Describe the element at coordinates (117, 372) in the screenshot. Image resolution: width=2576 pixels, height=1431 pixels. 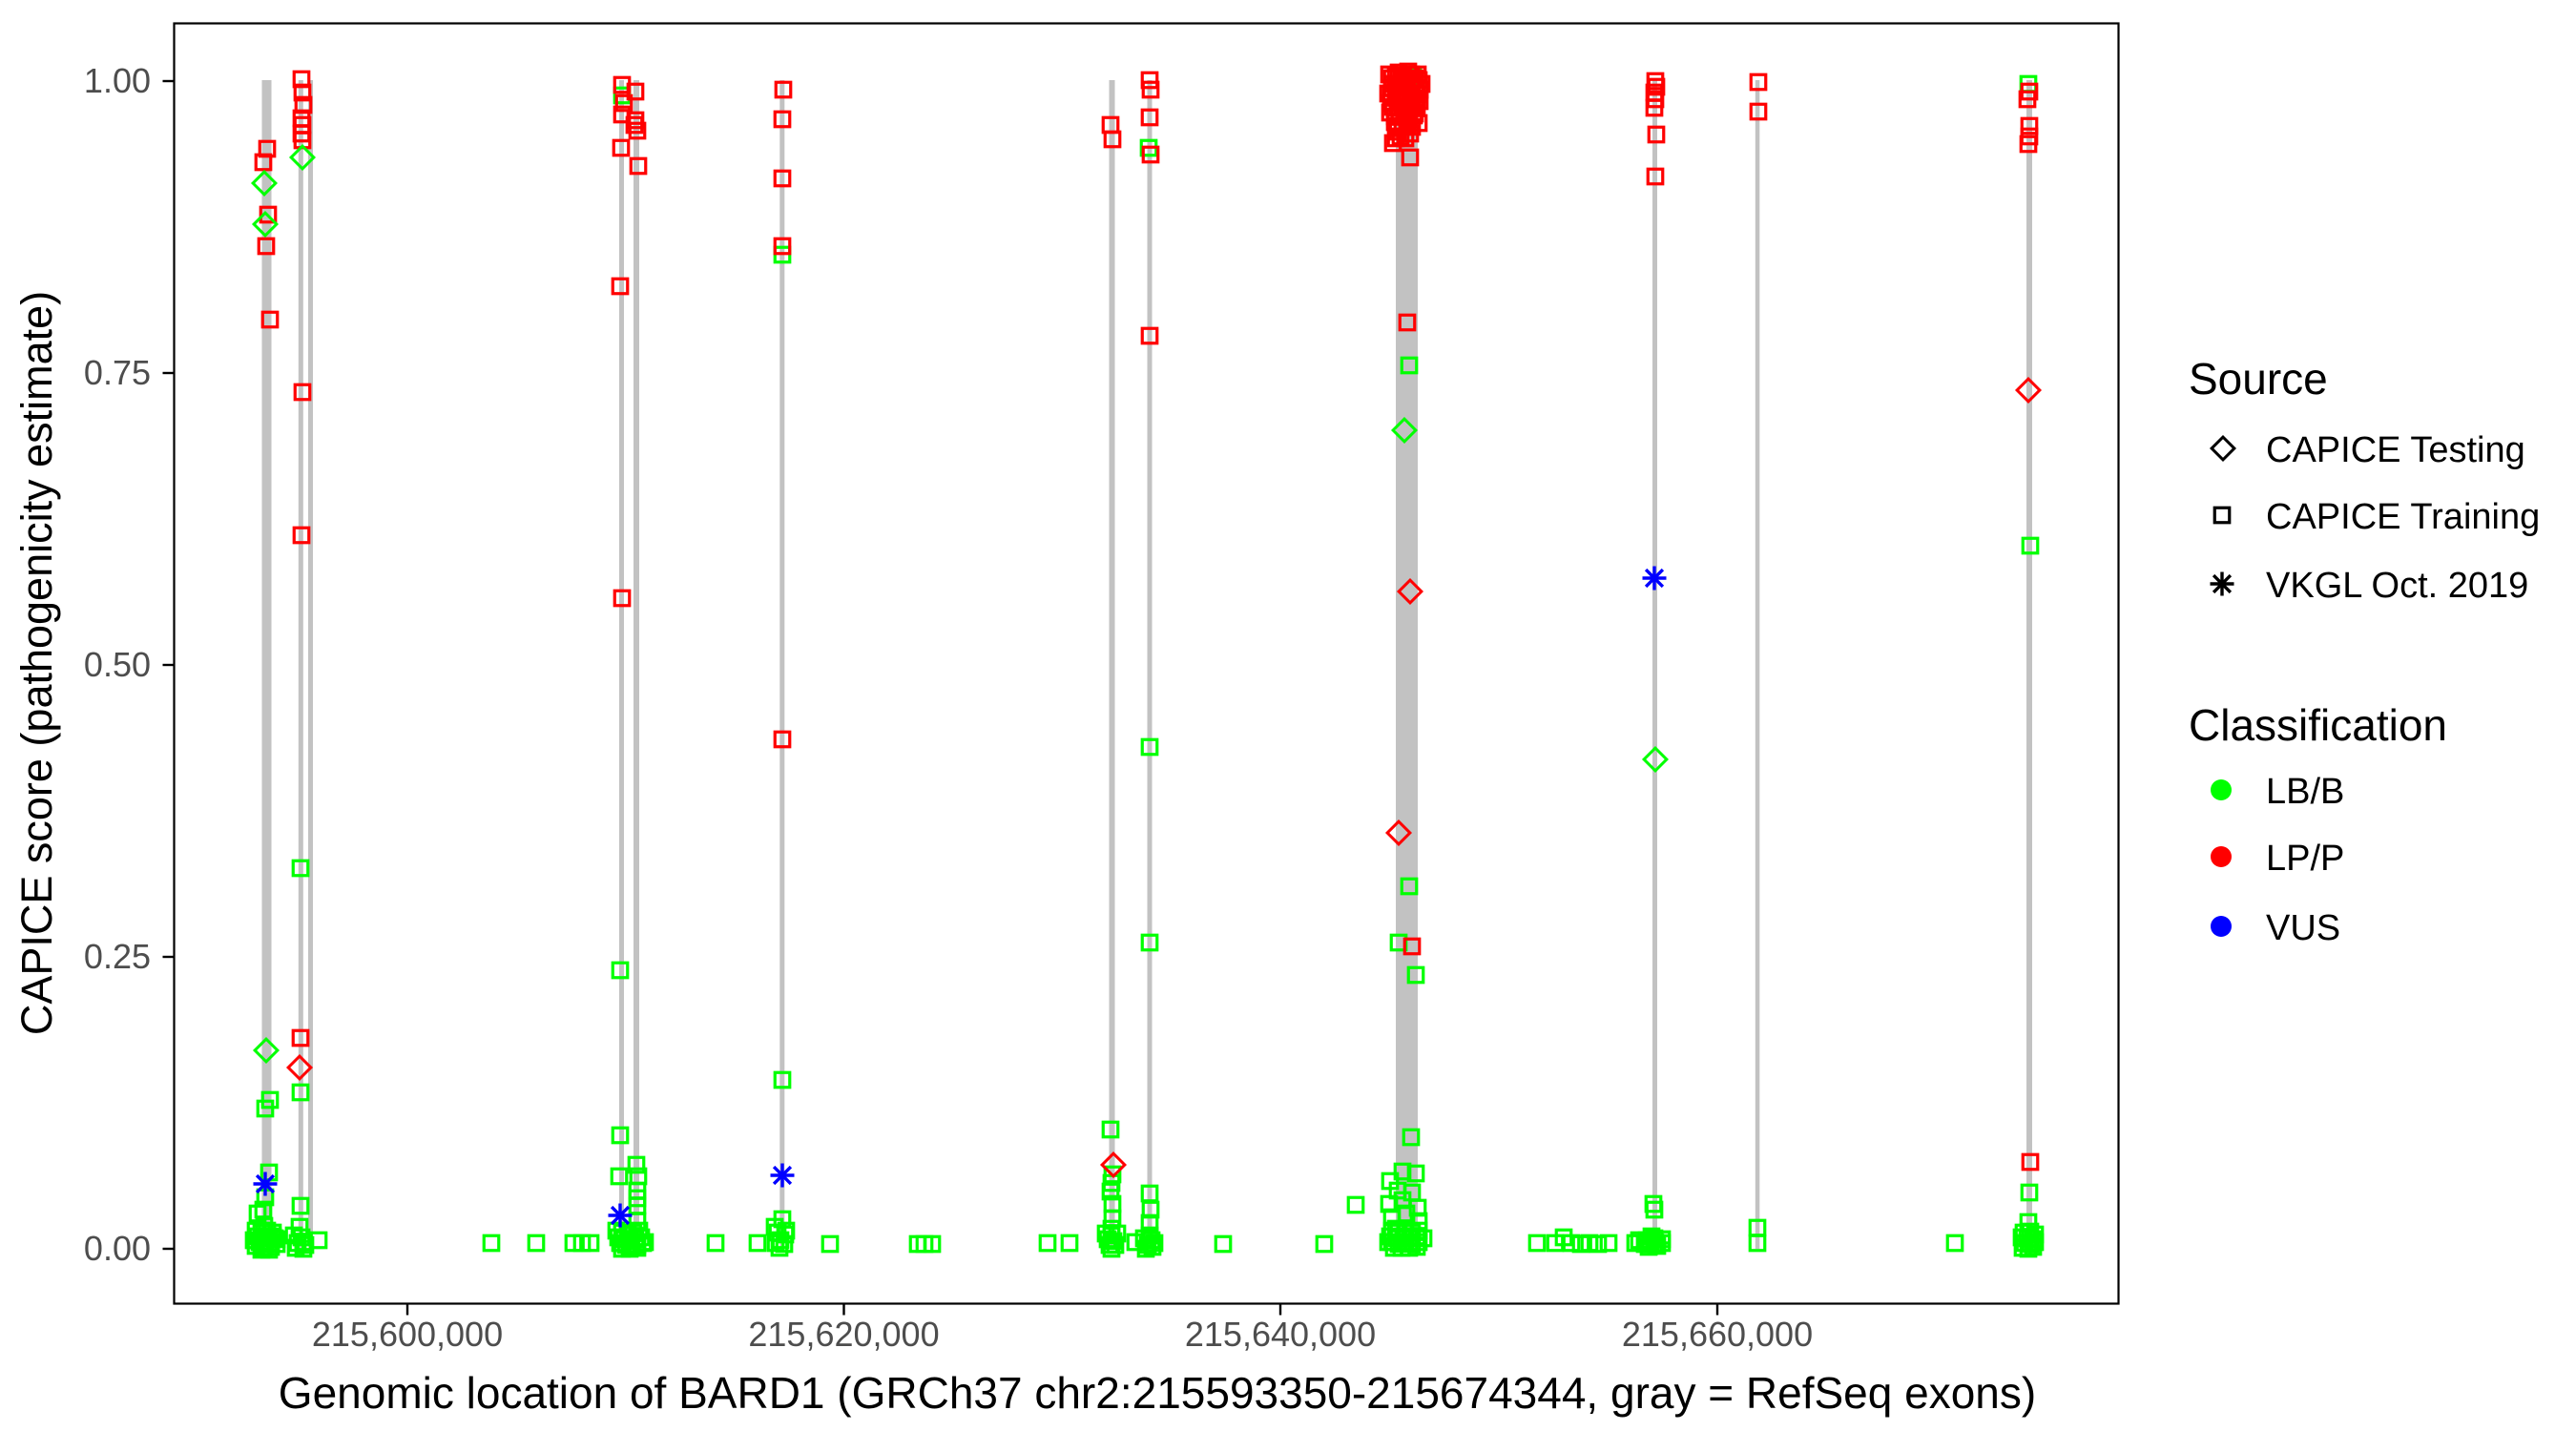
I see `svg-text: 0.75` at that location.